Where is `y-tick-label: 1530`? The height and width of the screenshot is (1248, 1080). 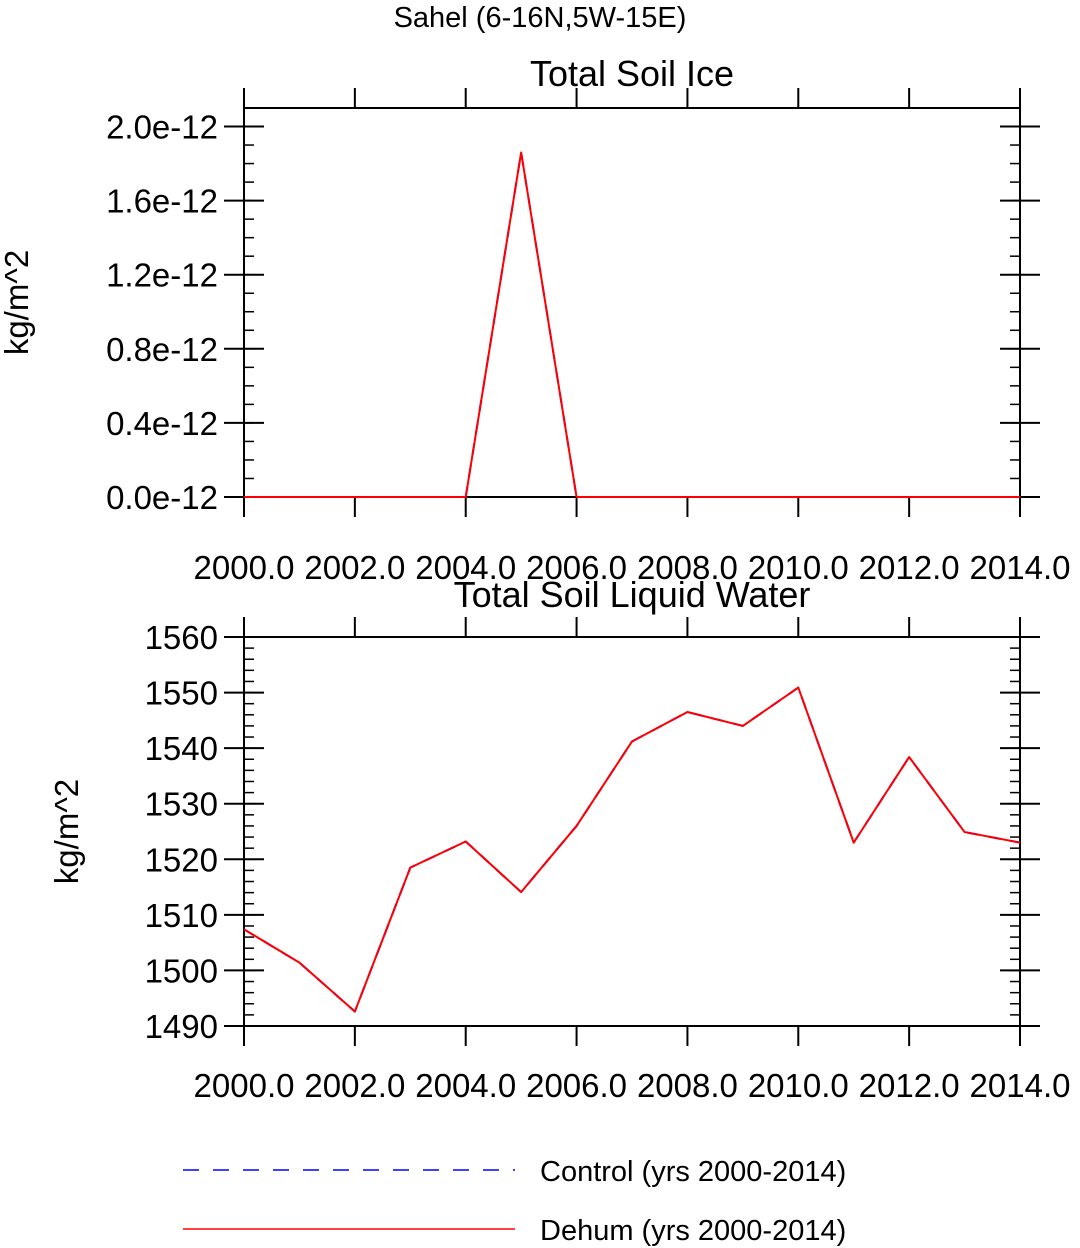
y-tick-label: 1530 is located at coordinates (181, 804).